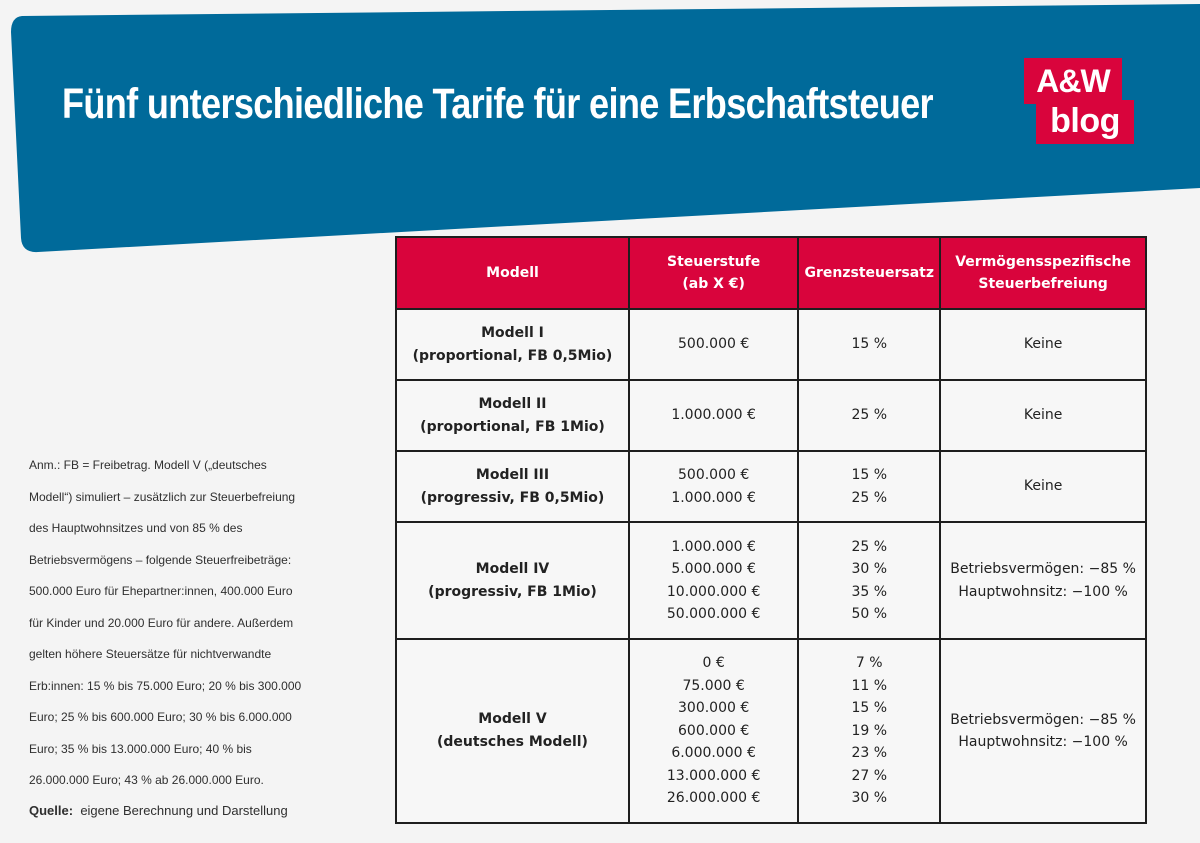 This screenshot has width=1200, height=843. What do you see at coordinates (512, 332) in the screenshot?
I see `model-name: Modell I` at bounding box center [512, 332].